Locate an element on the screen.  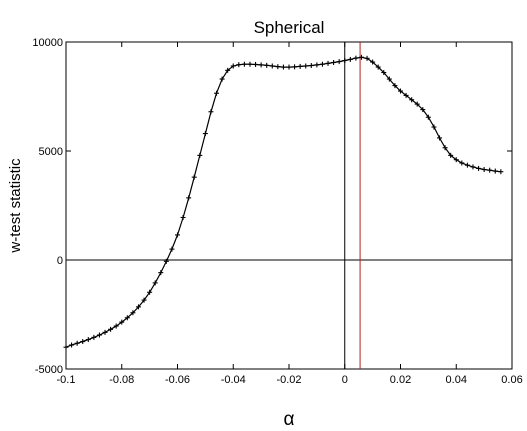
x-tick-label: -0.08 is located at coordinates (121, 380).